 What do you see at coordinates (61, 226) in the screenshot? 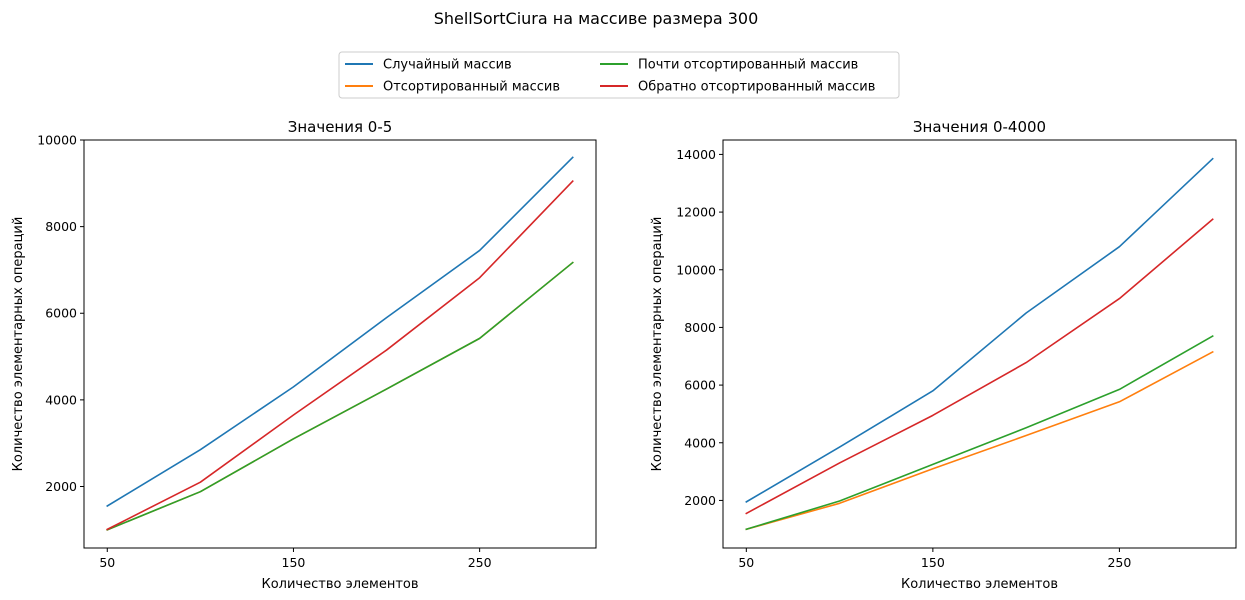
I see `chart-left-ytick-label-3: 8000` at bounding box center [61, 226].